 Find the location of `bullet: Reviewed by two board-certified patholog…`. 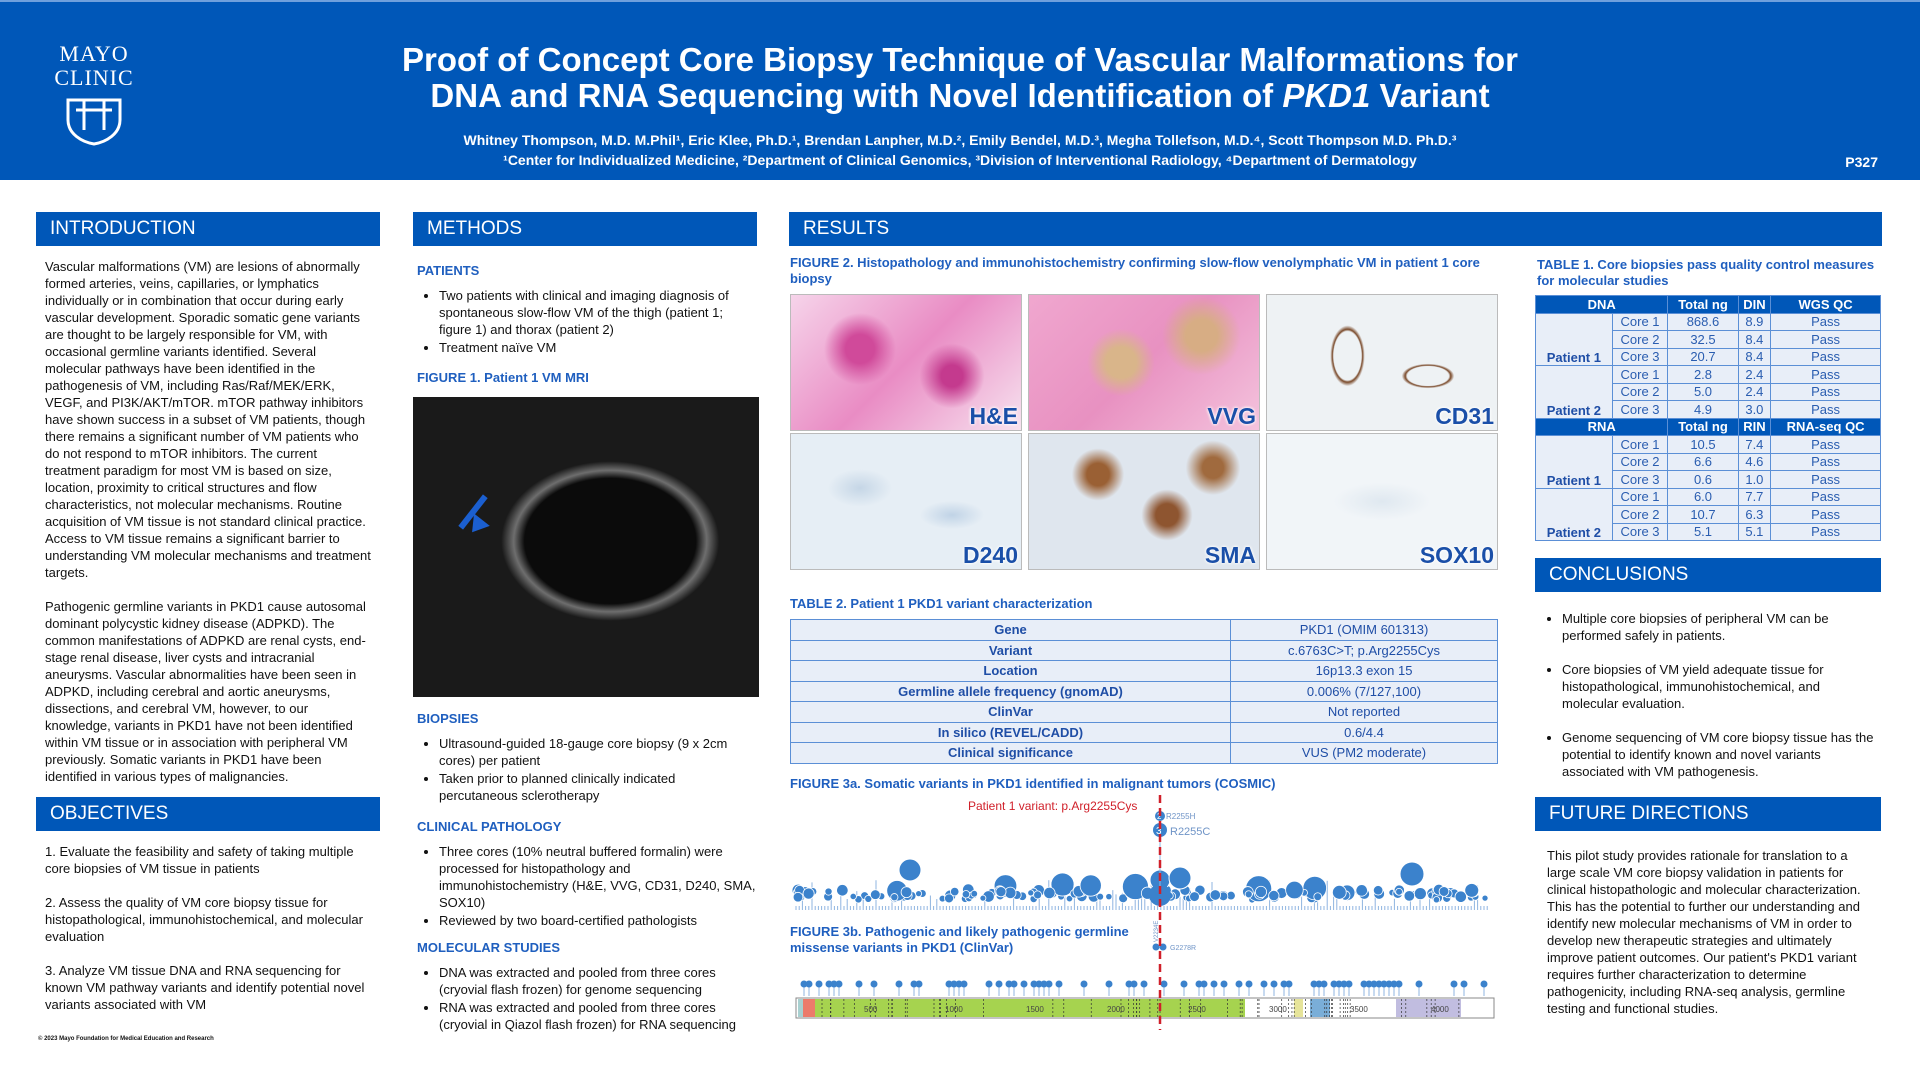

bullet: Reviewed by two board-certified patholog… is located at coordinates (598, 920).